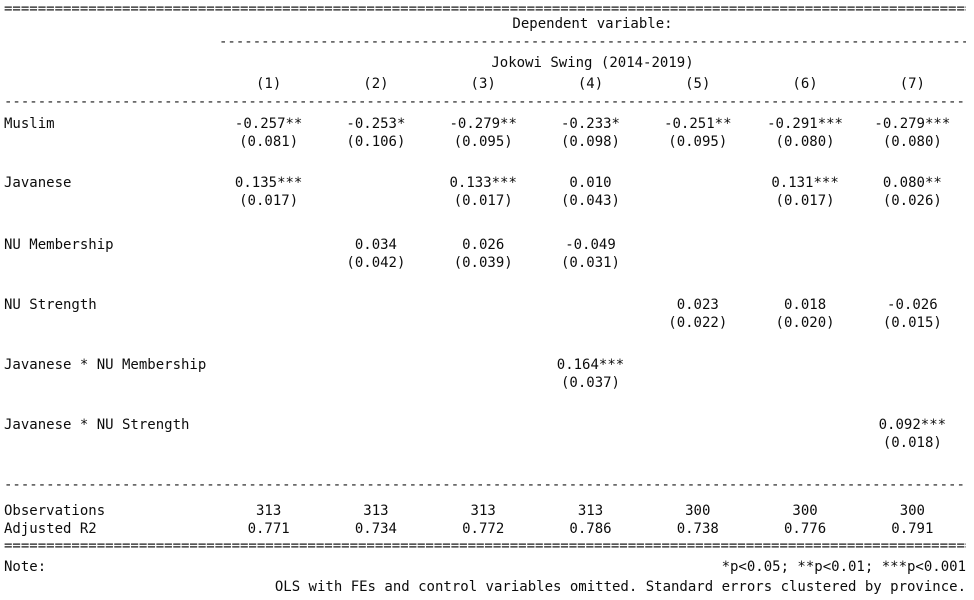 The image size is (974, 600). Describe the element at coordinates (590, 529) in the screenshot. I see `stat-cell: 0.786` at that location.